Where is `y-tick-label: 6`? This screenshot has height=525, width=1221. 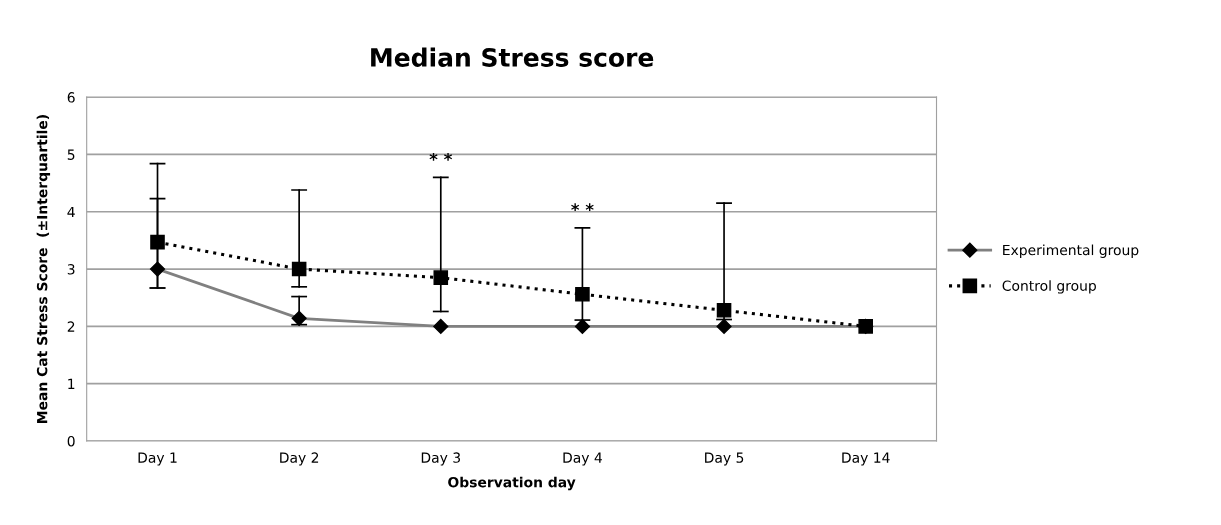 y-tick-label: 6 is located at coordinates (71, 97).